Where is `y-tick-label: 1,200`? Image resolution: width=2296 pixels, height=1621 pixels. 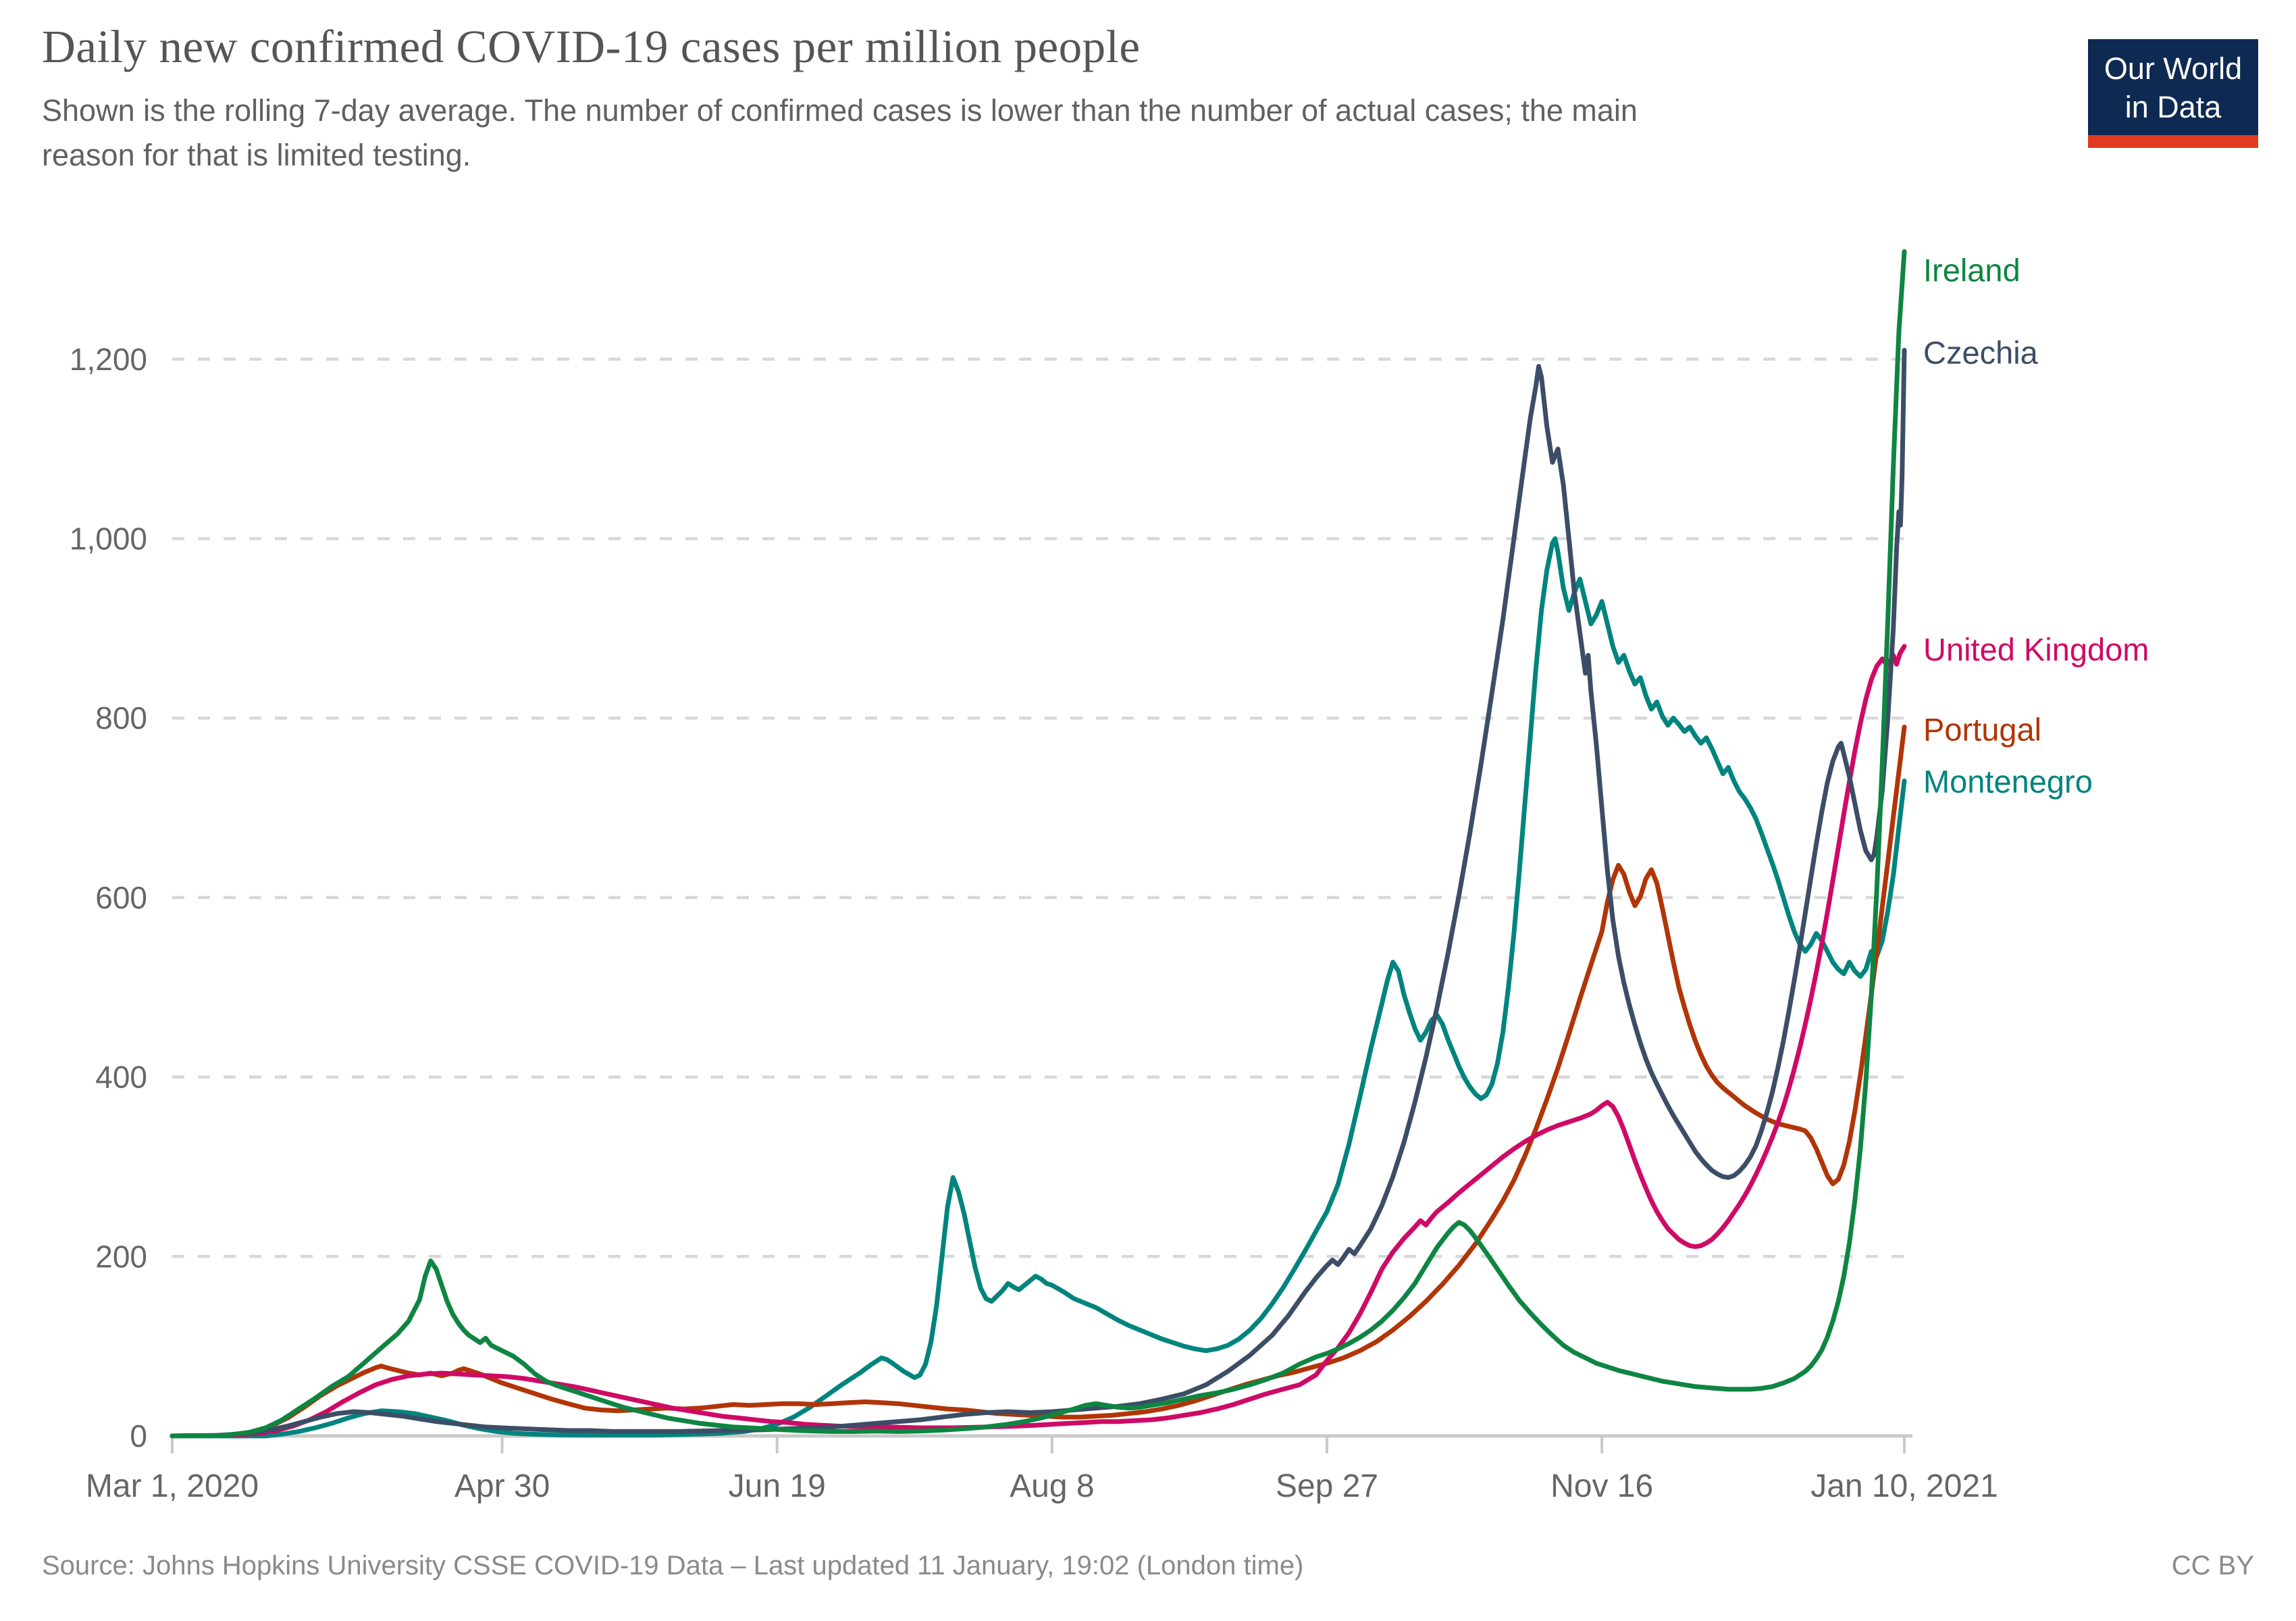 y-tick-label: 1,200 is located at coordinates (109, 359).